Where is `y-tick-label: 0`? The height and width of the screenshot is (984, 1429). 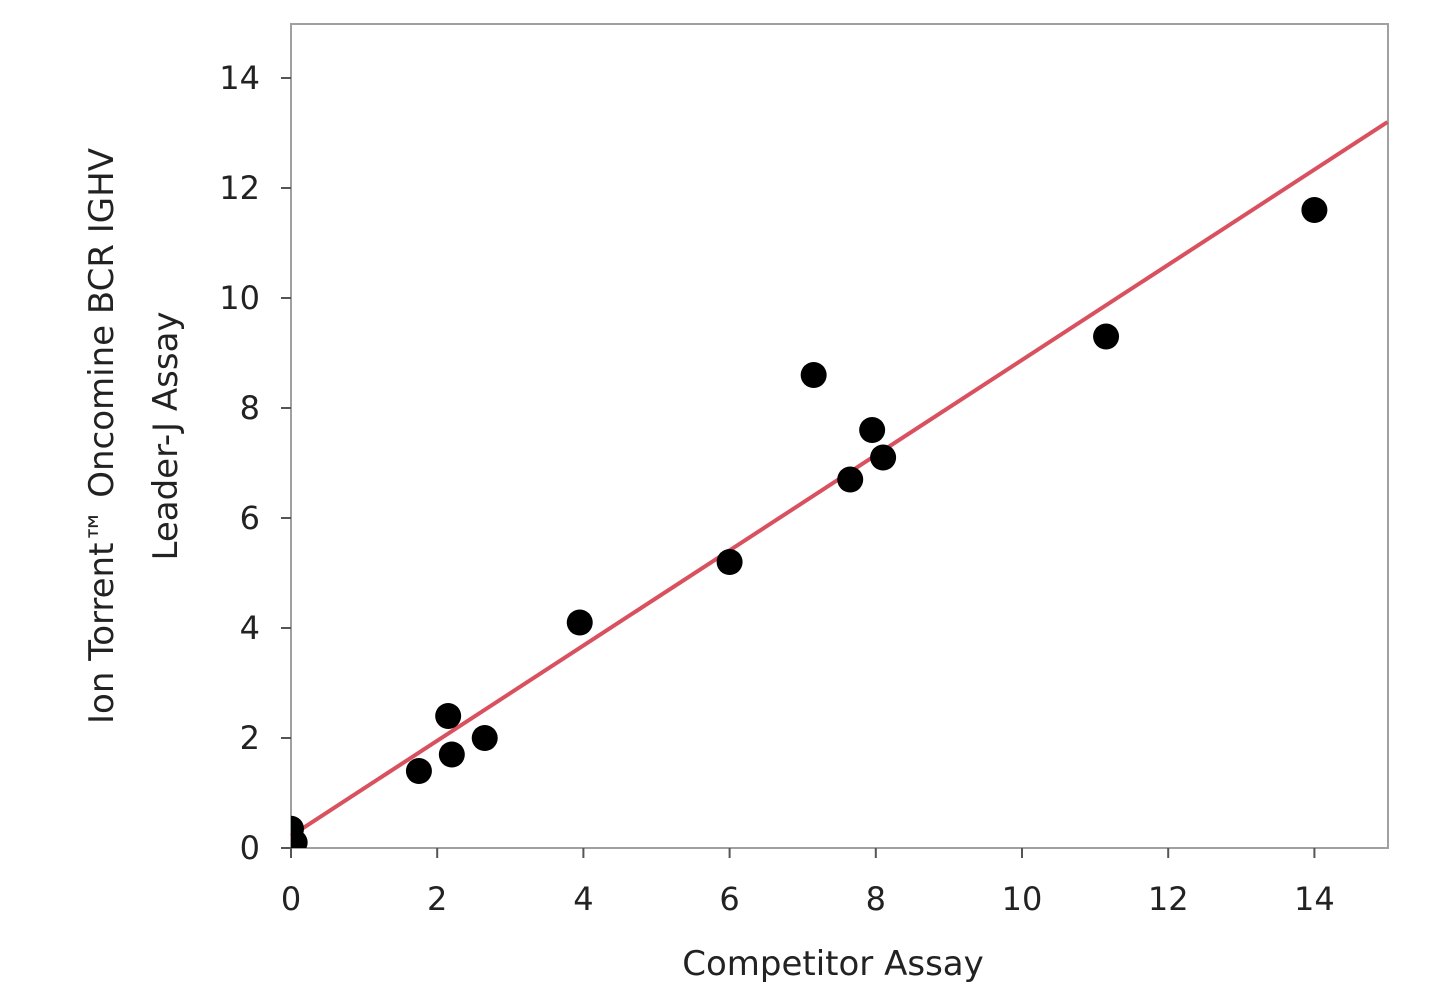 y-tick-label: 0 is located at coordinates (250, 848).